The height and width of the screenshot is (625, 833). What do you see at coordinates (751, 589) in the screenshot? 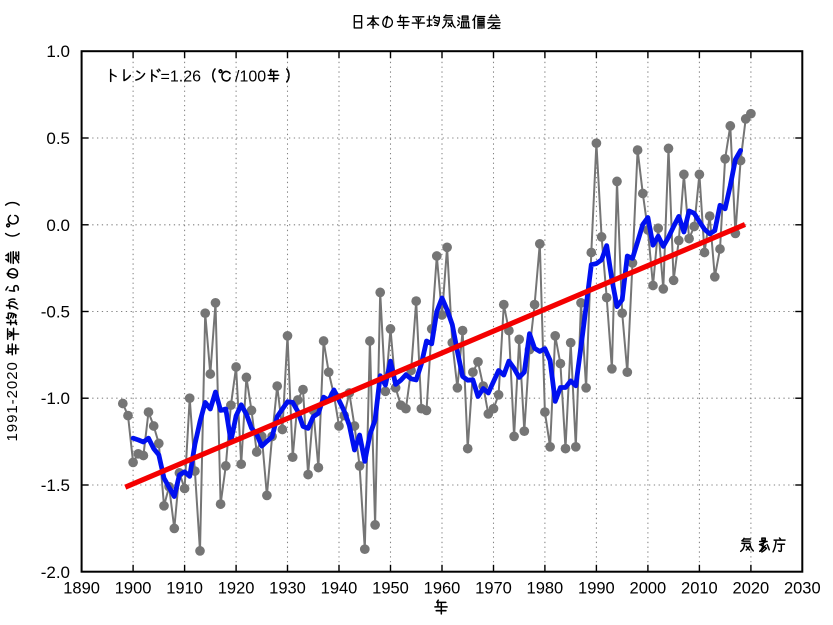
I see `svg-text: 2020` at bounding box center [751, 589].